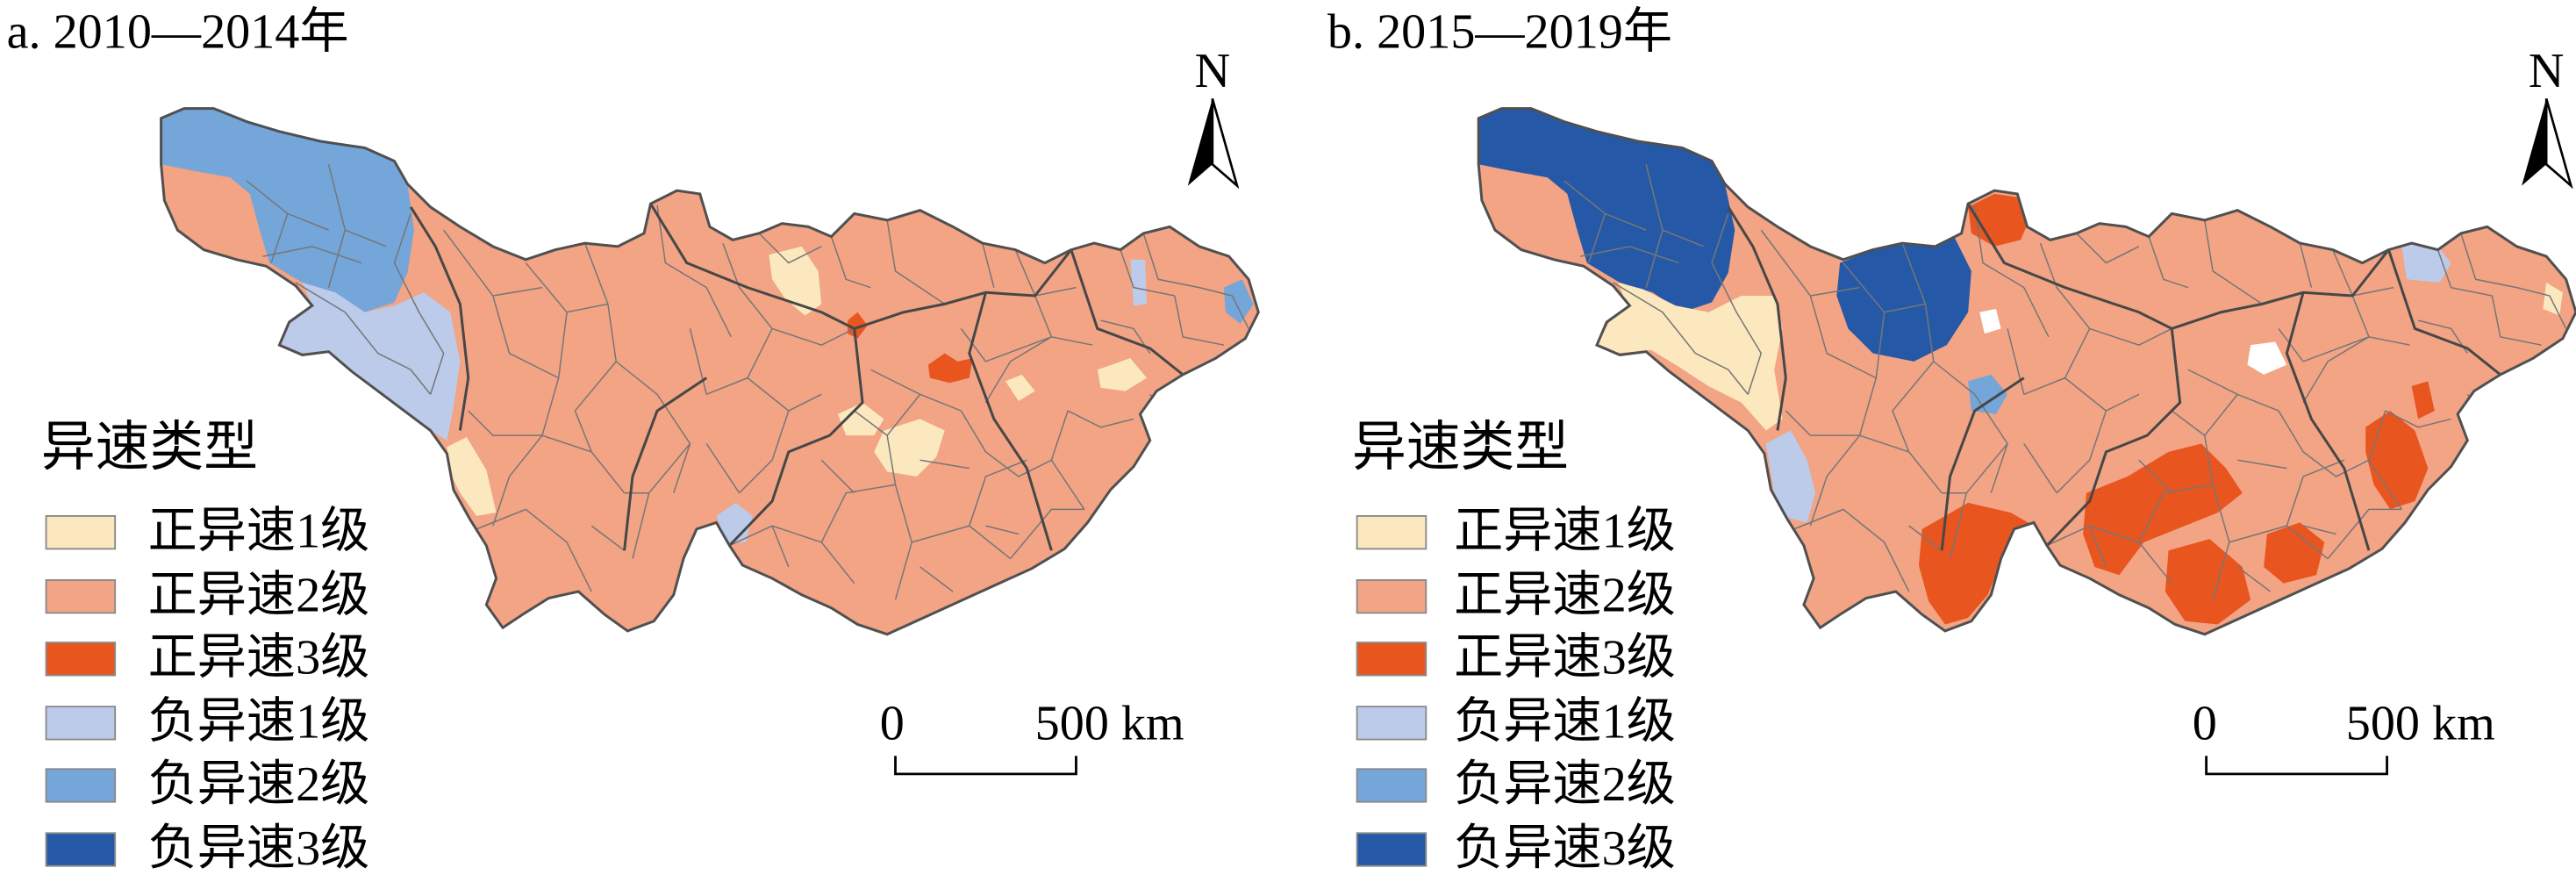 The image size is (2576, 875). What do you see at coordinates (178, 32) in the screenshot?
I see `panel-title: a. 2010—2014年` at bounding box center [178, 32].